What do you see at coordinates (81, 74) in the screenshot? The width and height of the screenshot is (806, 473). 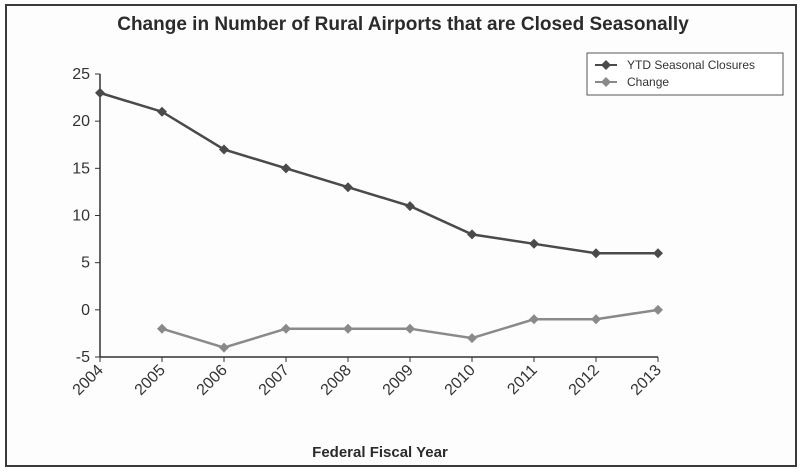 I see `y-tick-label: 25` at bounding box center [81, 74].